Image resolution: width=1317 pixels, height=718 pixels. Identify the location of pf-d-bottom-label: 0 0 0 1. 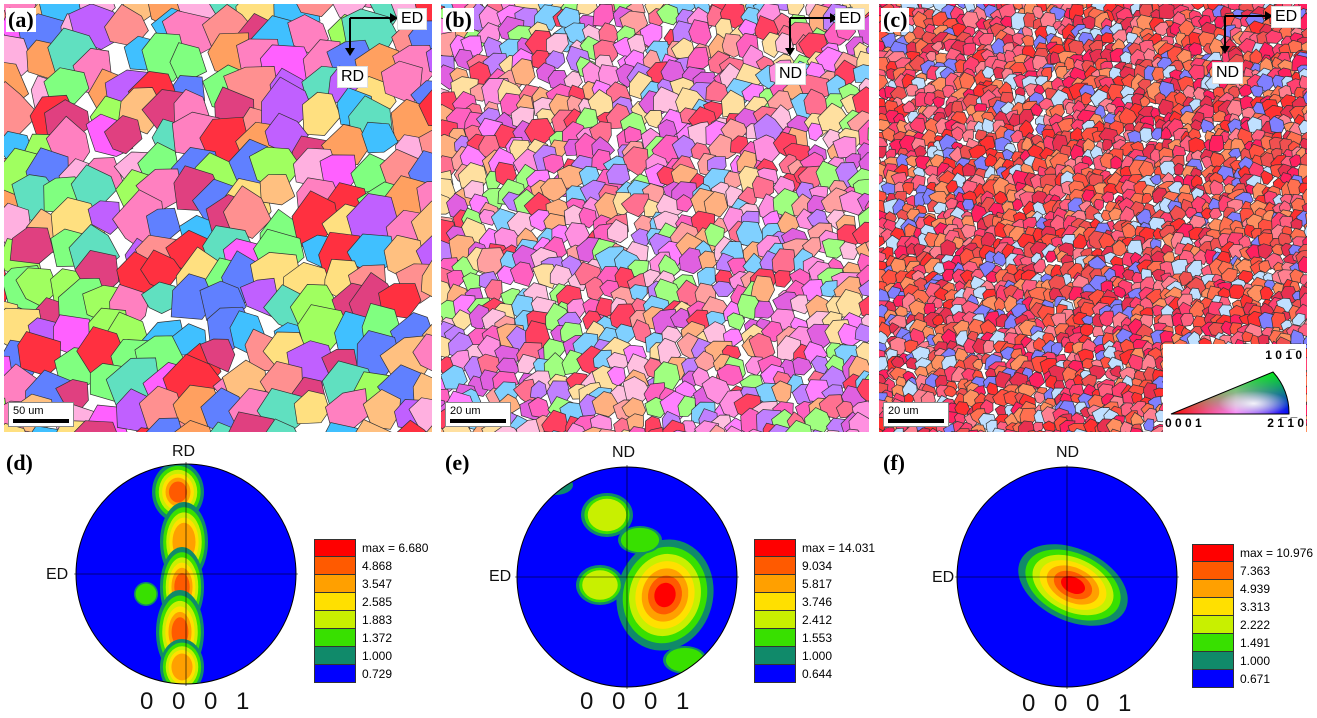
(198, 701).